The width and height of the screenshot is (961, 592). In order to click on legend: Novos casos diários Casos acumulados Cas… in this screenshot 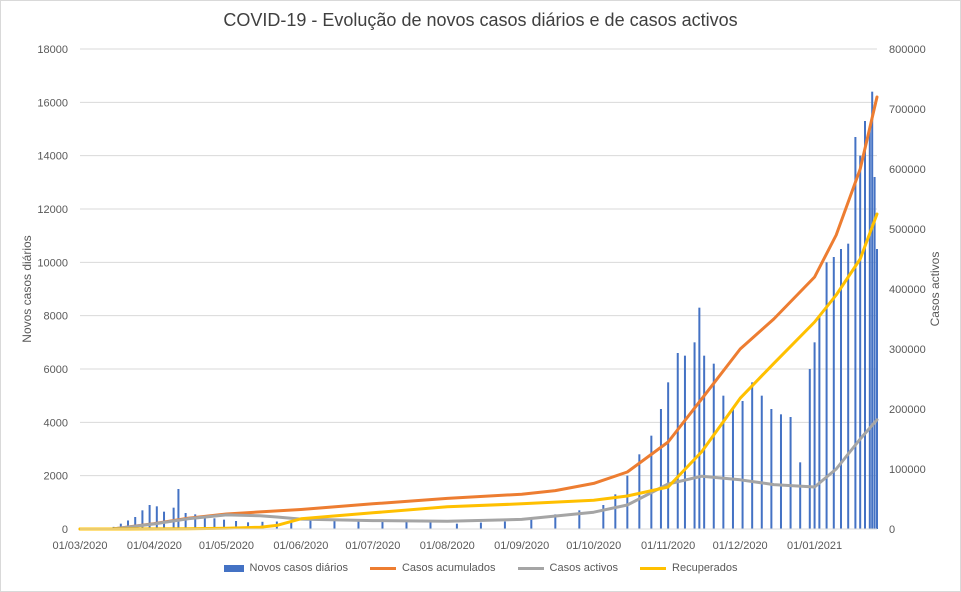, I will do `click(480, 568)`.